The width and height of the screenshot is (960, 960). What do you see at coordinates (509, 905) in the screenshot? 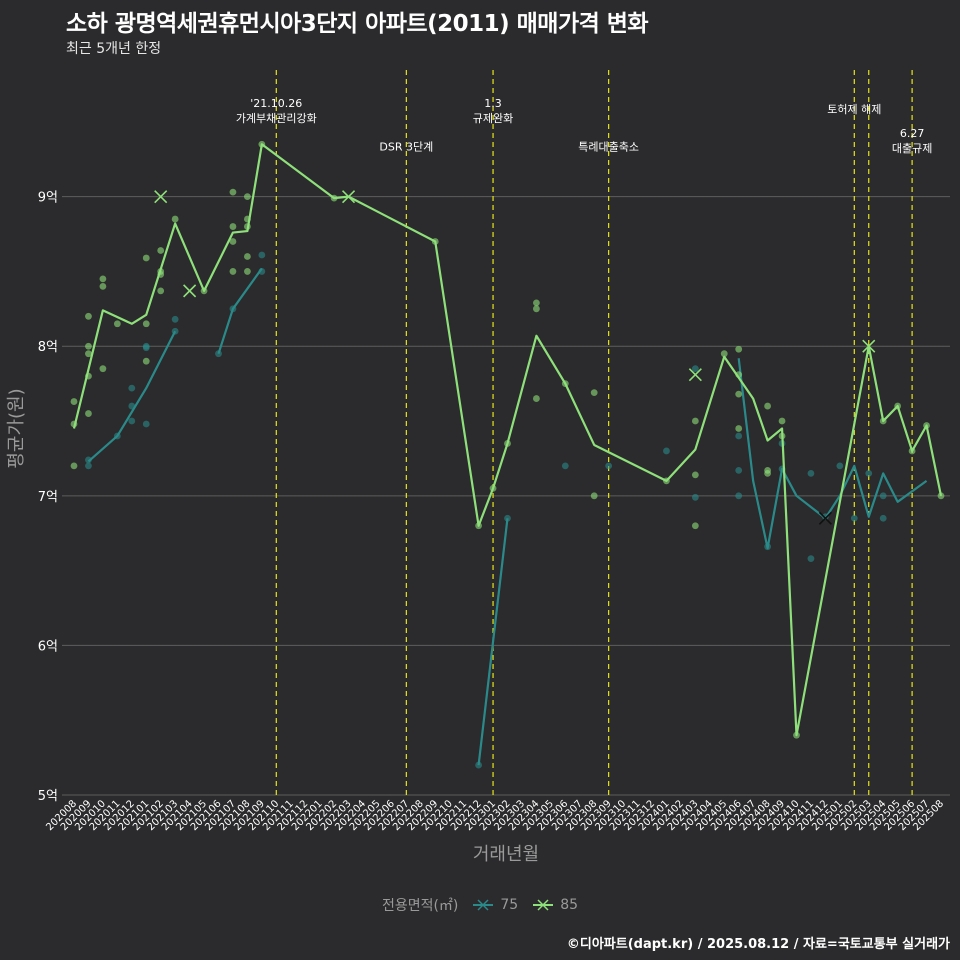
I see `legend-label-75: 75` at bounding box center [509, 905].